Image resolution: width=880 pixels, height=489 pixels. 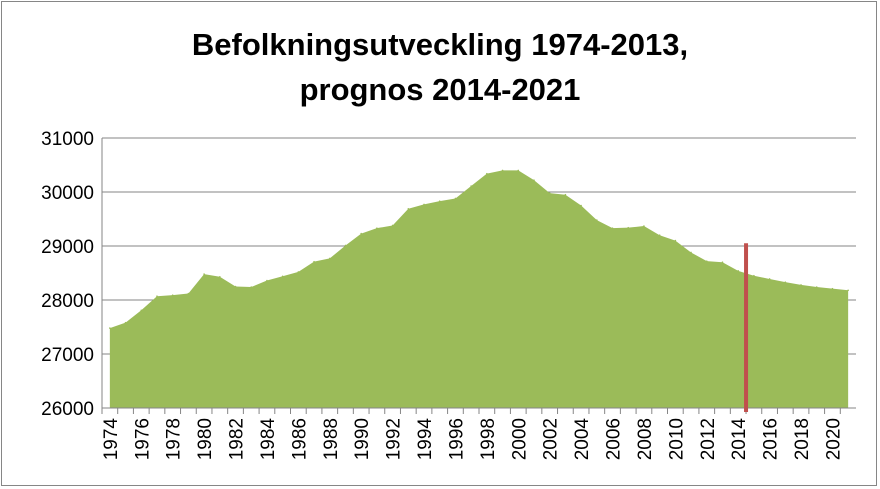 I want to click on x-tick-label: 1974, so click(x=111, y=439).